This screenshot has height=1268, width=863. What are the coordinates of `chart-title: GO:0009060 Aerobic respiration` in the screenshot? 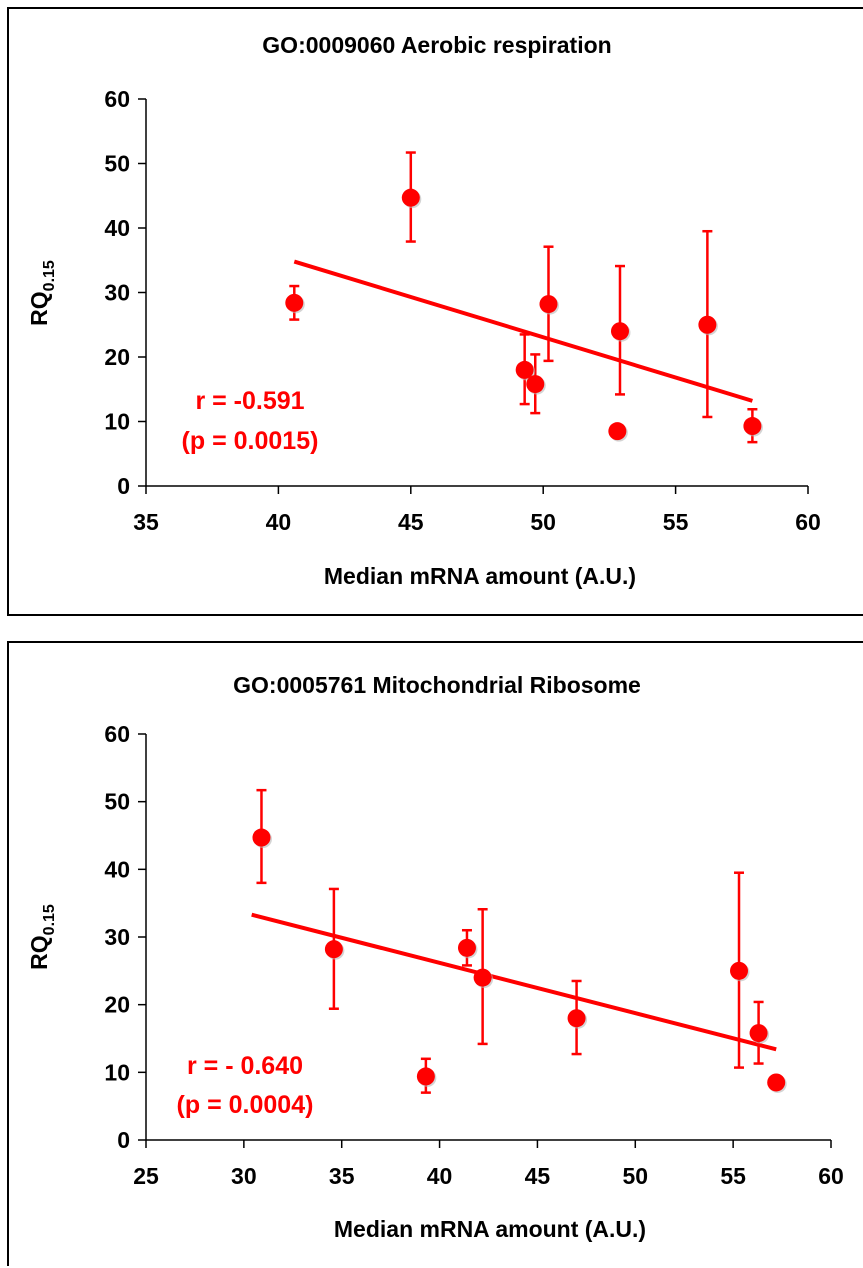 It's located at (436, 45).